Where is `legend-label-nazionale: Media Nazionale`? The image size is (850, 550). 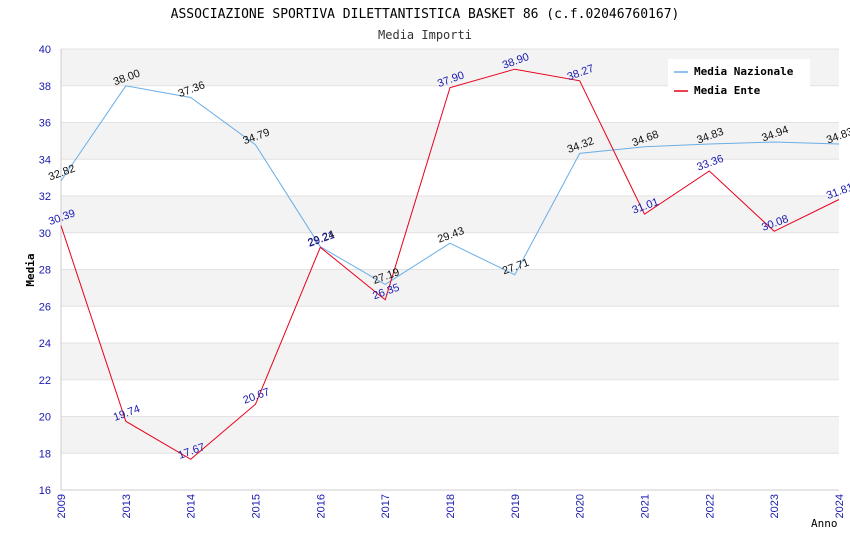
legend-label-nazionale: Media Nazionale is located at coordinates (744, 71).